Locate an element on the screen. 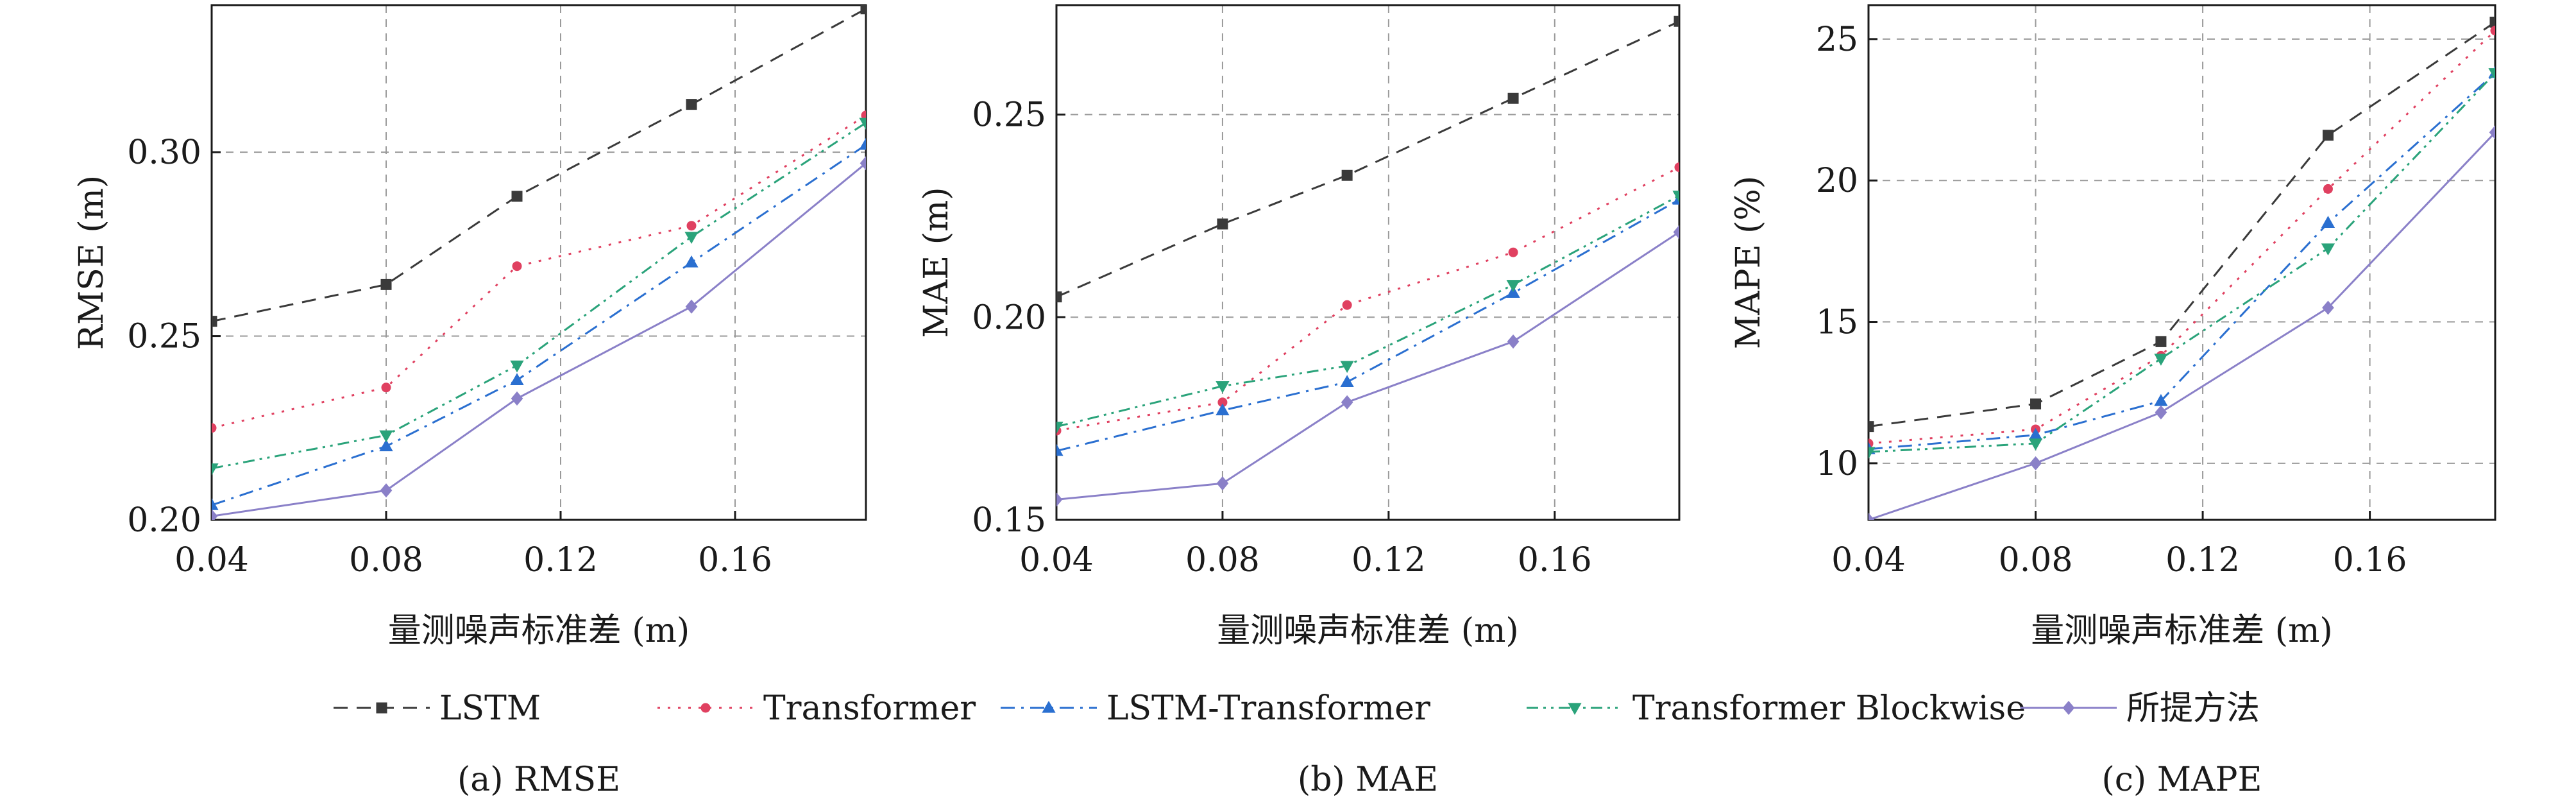 Image resolution: width=2576 pixels, height=808 pixels. legend-label: Transformer is located at coordinates (869, 708).